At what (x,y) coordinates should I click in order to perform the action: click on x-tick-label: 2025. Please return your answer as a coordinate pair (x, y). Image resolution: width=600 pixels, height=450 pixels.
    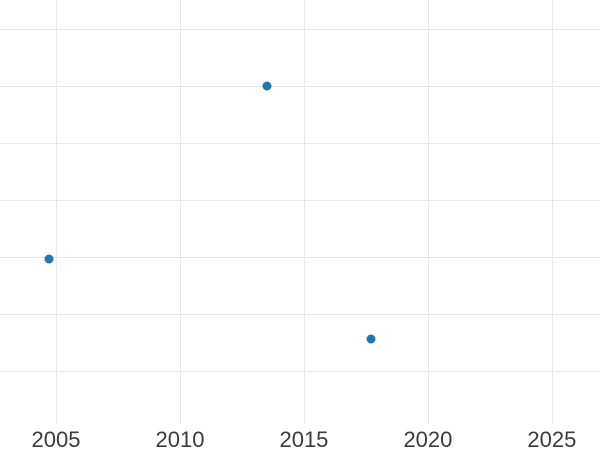
    Looking at the image, I should click on (552, 438).